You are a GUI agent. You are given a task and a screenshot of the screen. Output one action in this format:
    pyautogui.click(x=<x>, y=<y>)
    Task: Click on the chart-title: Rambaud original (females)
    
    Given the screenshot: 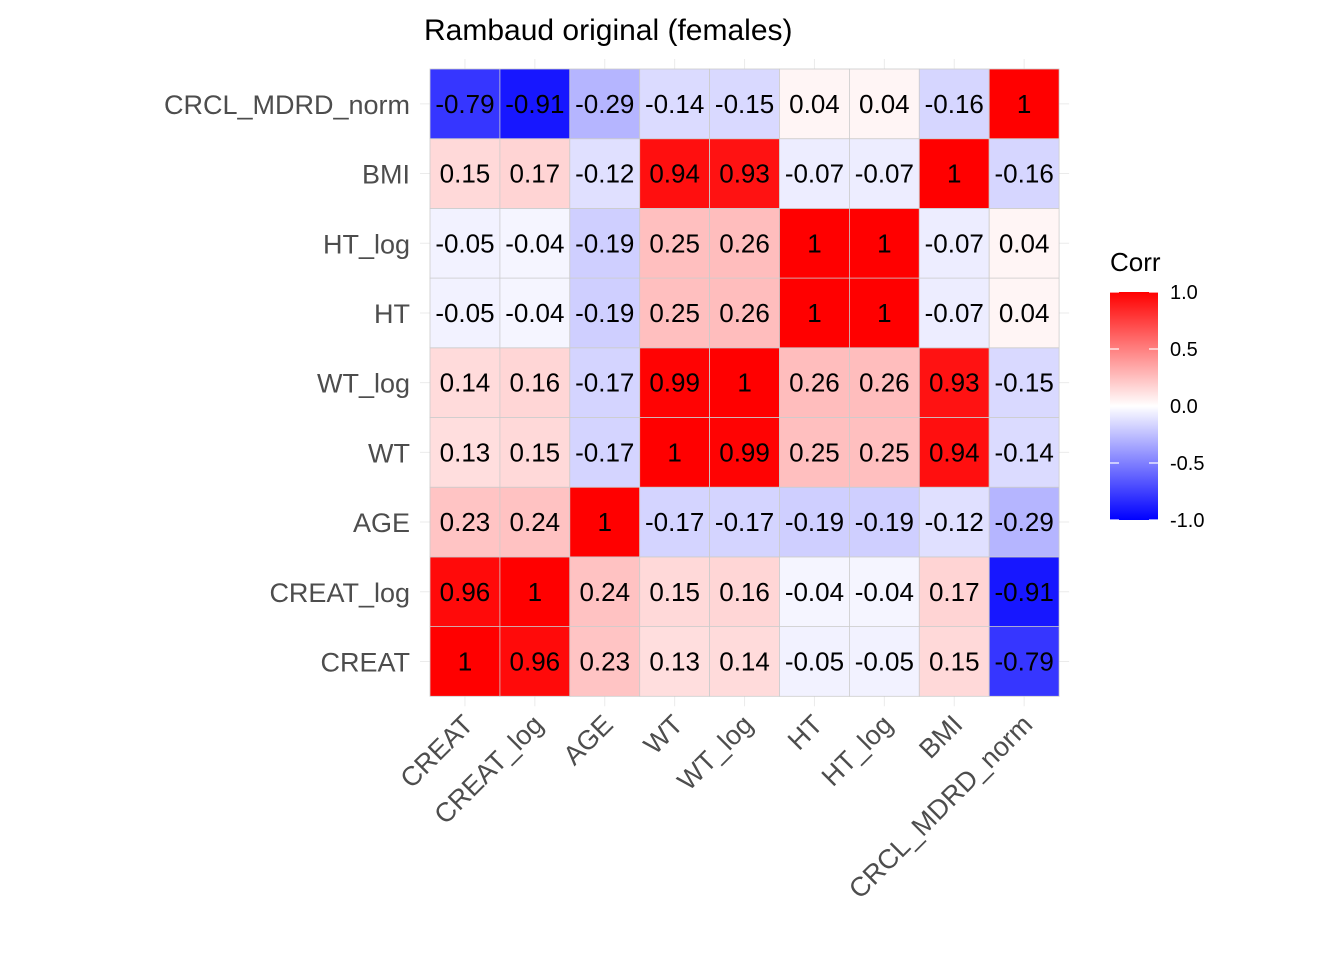 What is the action you would take?
    pyautogui.click(x=608, y=30)
    